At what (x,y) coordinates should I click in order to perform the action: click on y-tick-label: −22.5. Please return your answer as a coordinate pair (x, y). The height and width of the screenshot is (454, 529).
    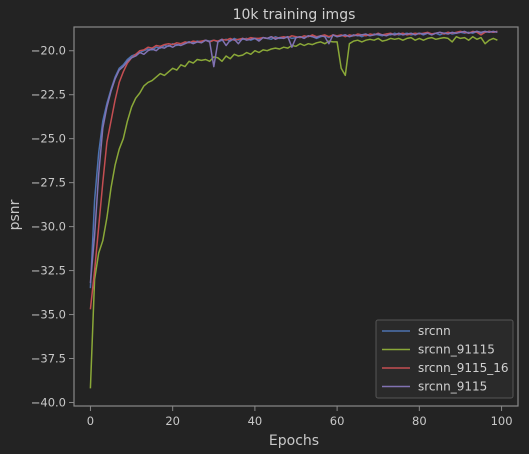
    Looking at the image, I should click on (48, 95).